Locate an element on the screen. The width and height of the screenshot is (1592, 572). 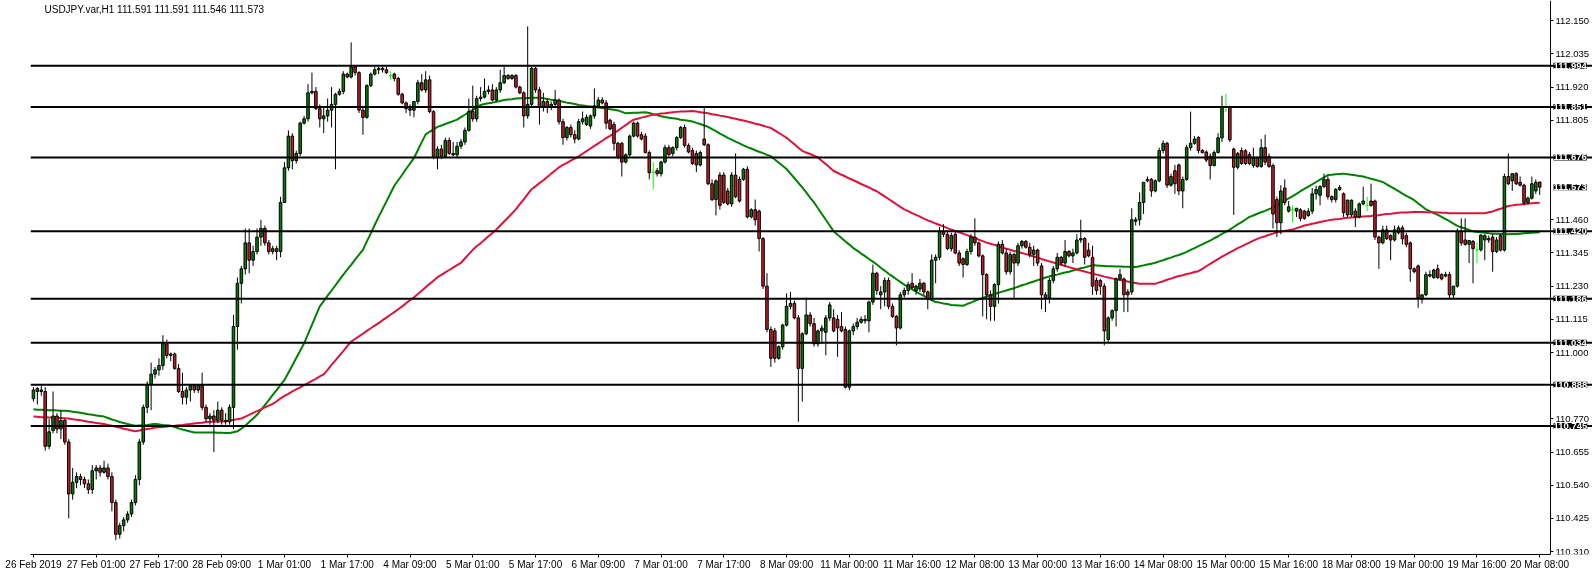
x-tick-label: 12 Mar 08:00 is located at coordinates (975, 564).